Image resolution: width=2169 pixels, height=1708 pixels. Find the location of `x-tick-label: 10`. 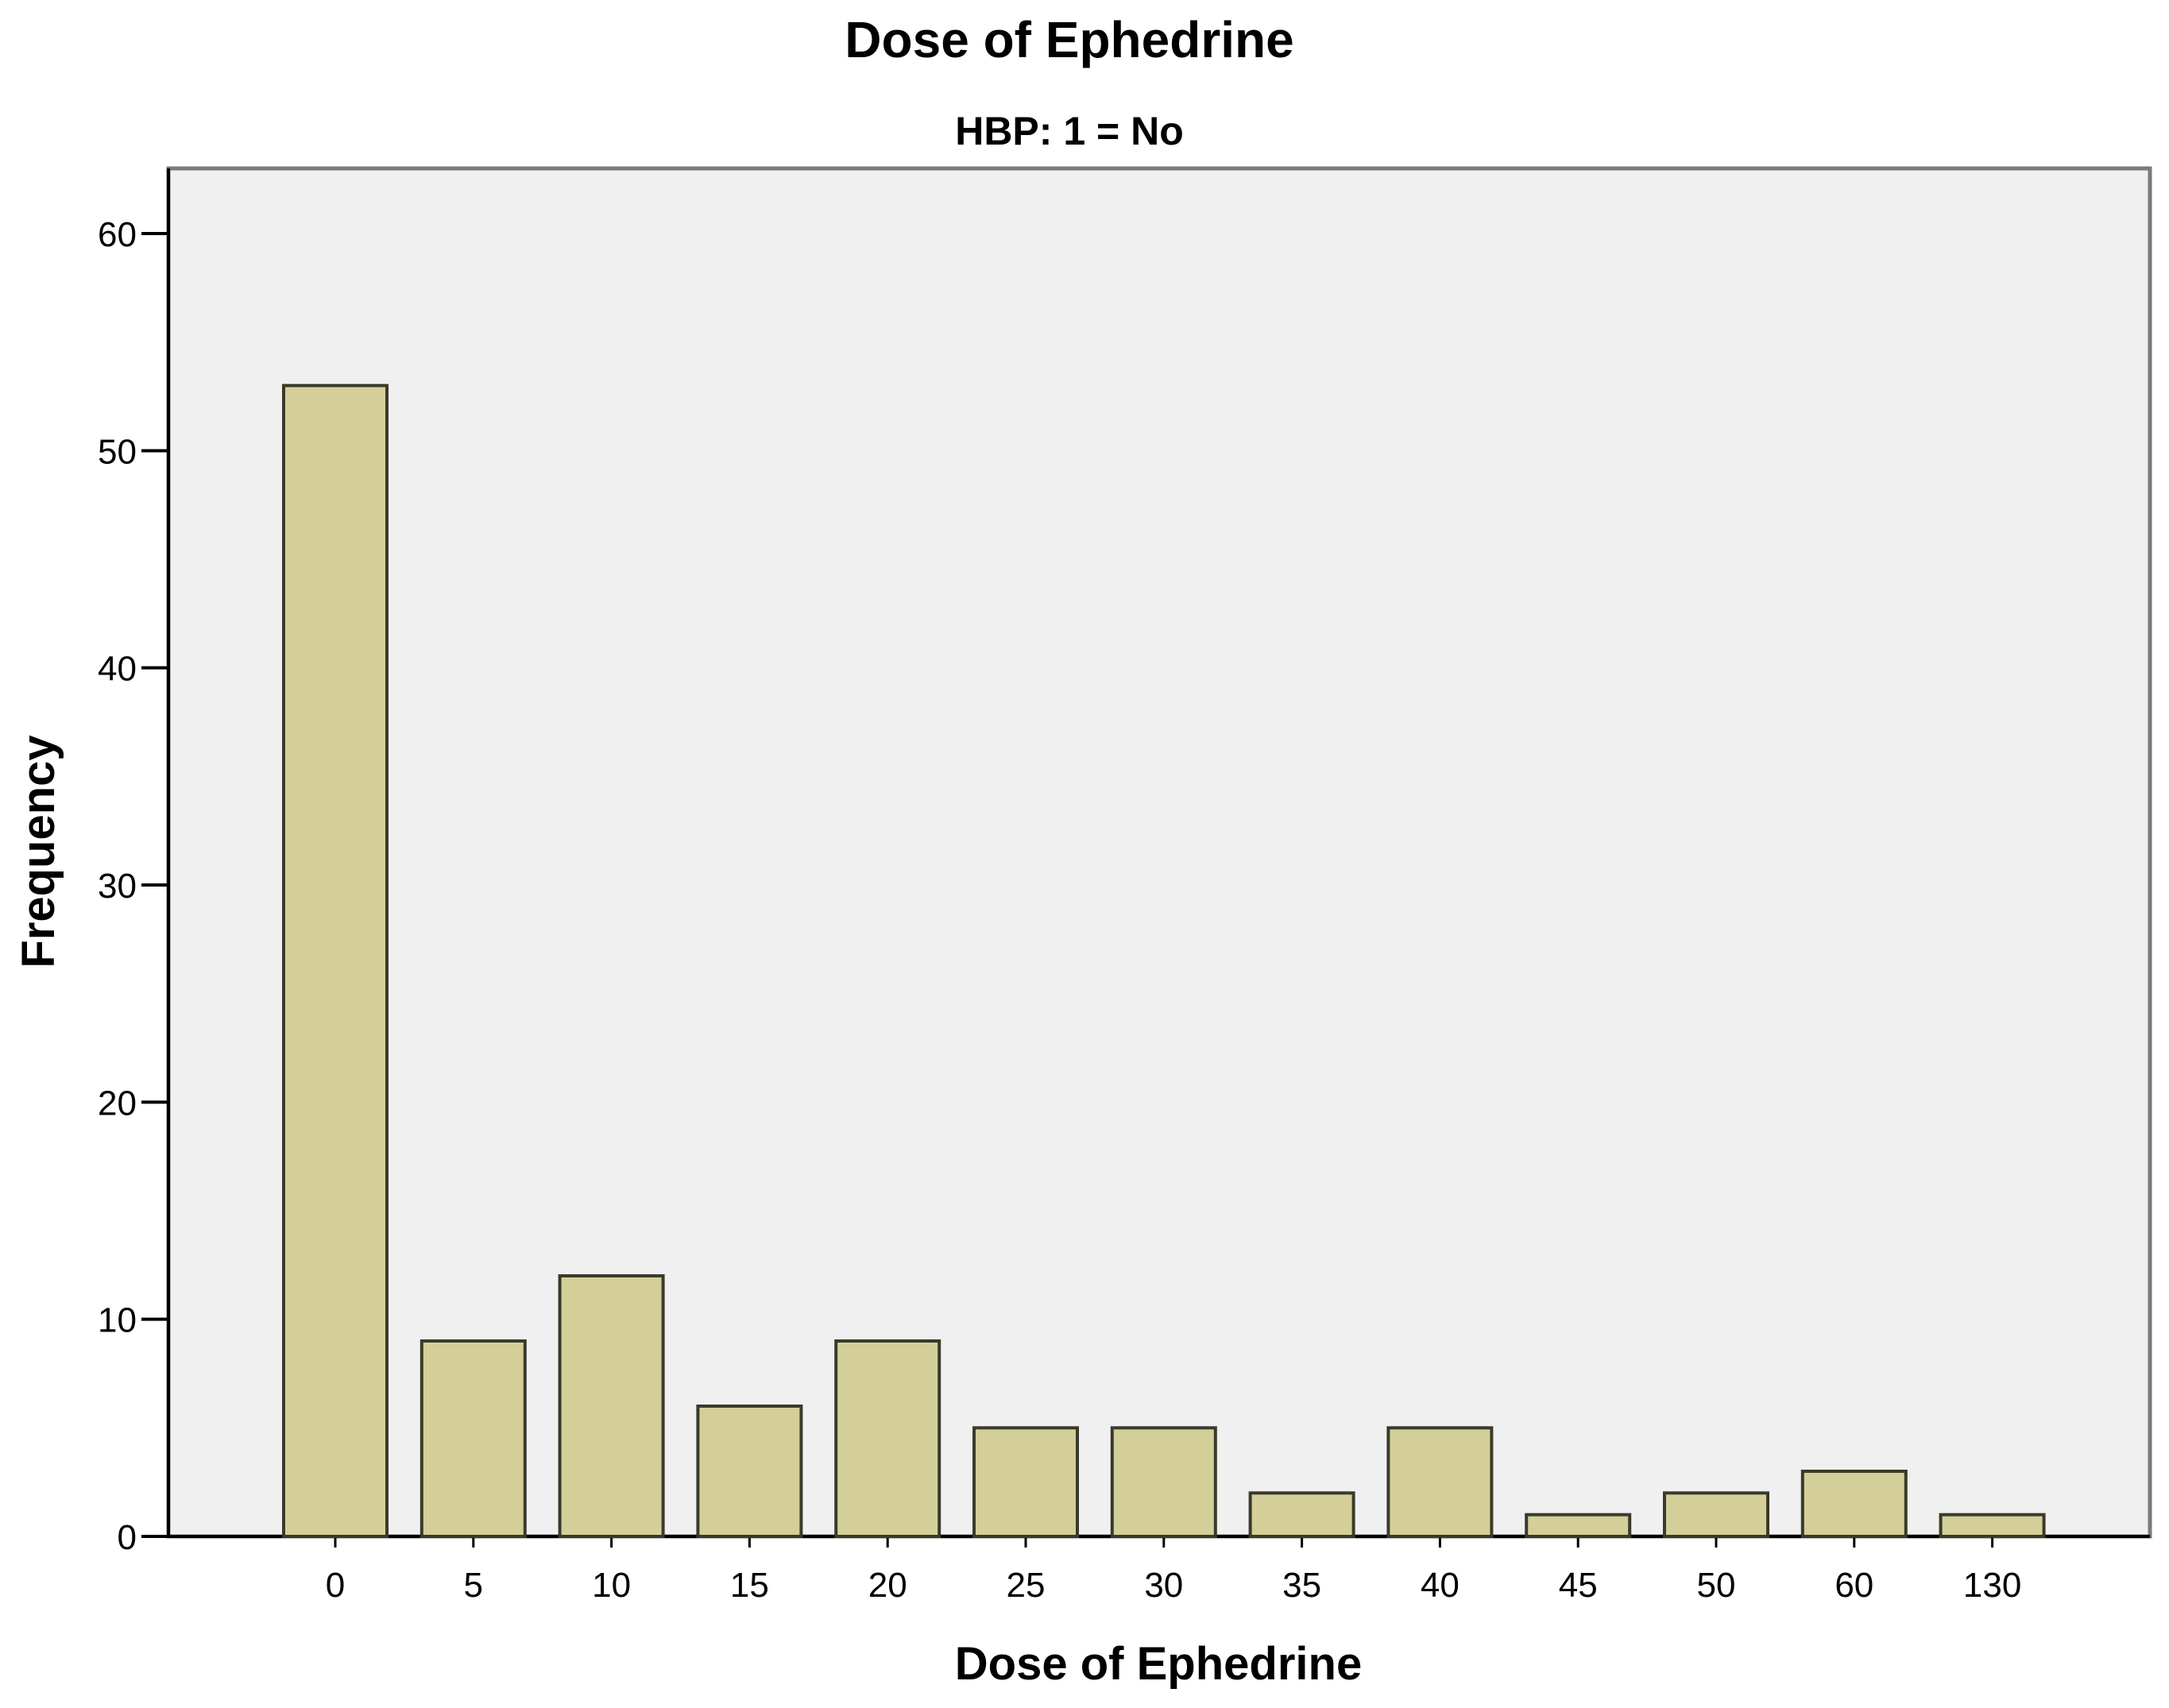

x-tick-label: 10 is located at coordinates (611, 1585).